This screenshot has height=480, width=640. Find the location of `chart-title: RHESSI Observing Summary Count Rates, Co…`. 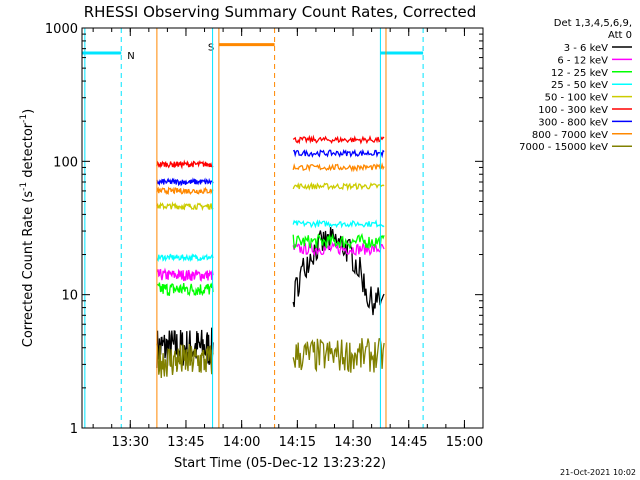

chart-title: RHESSI Observing Summary Count Rates, Co… is located at coordinates (280, 12).